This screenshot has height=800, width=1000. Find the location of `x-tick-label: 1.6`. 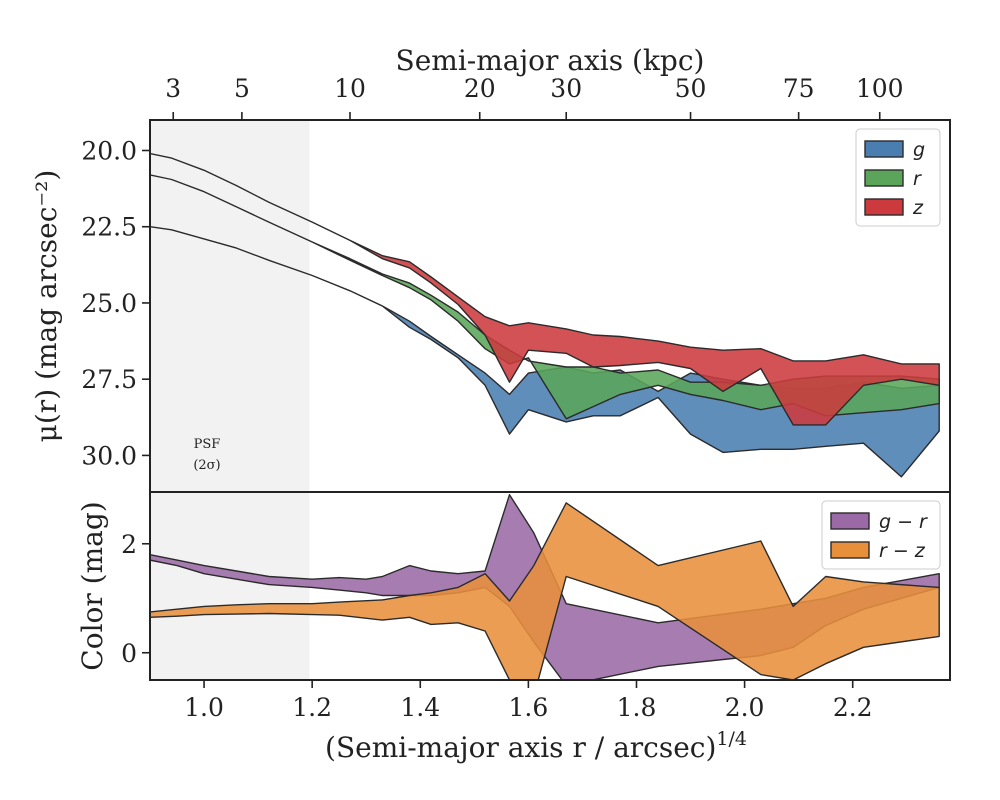

x-tick-label: 1.6 is located at coordinates (528, 707).